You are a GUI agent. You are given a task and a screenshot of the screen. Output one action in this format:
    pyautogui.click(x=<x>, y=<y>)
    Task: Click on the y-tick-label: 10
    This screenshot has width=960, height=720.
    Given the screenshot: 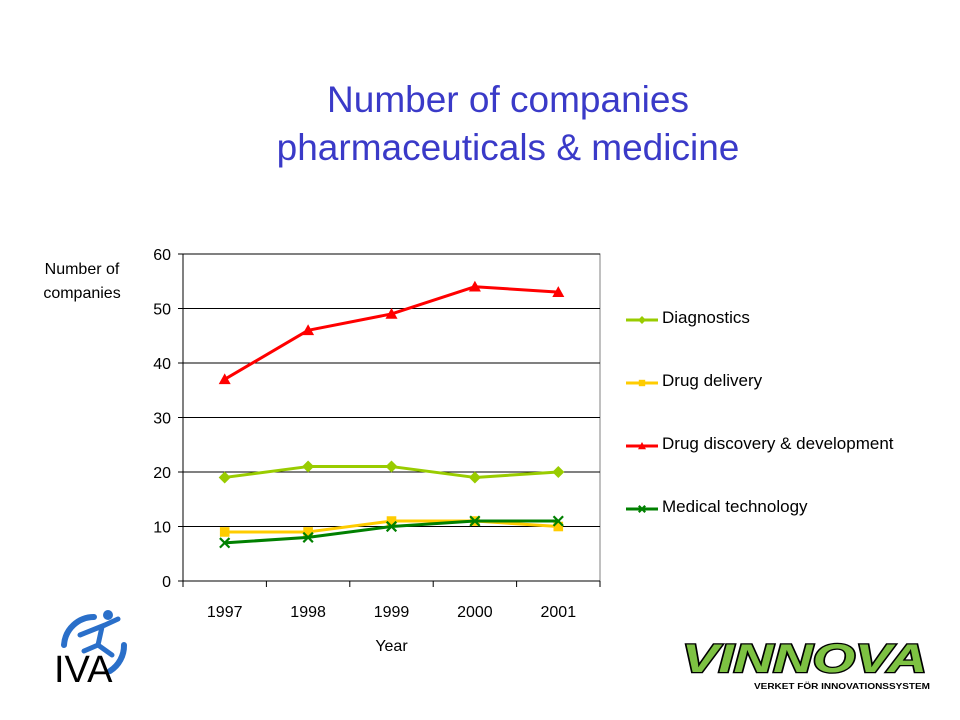 What is the action you would take?
    pyautogui.click(x=162, y=528)
    